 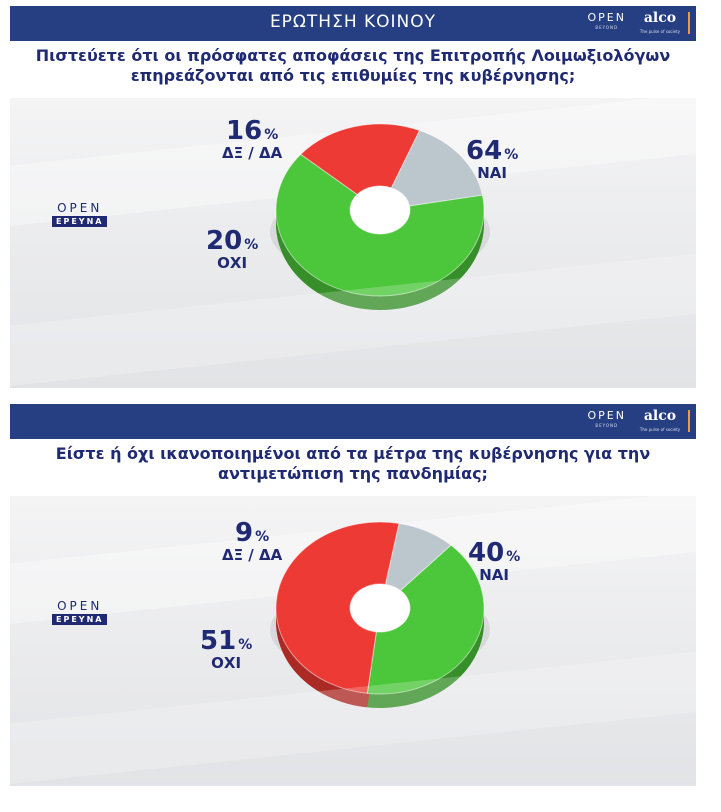 I want to click on header-bar: OPEN BEYOND alco The pulse of society, so click(x=353, y=421).